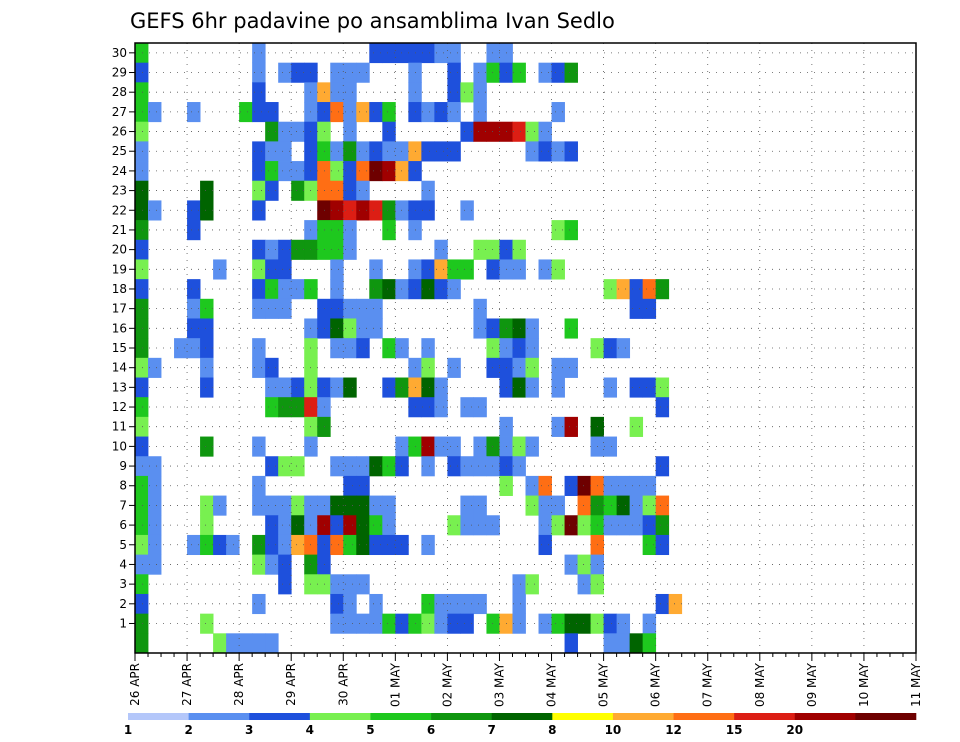  What do you see at coordinates (613, 730) in the screenshot?
I see `colorbar-label: 10` at bounding box center [613, 730].